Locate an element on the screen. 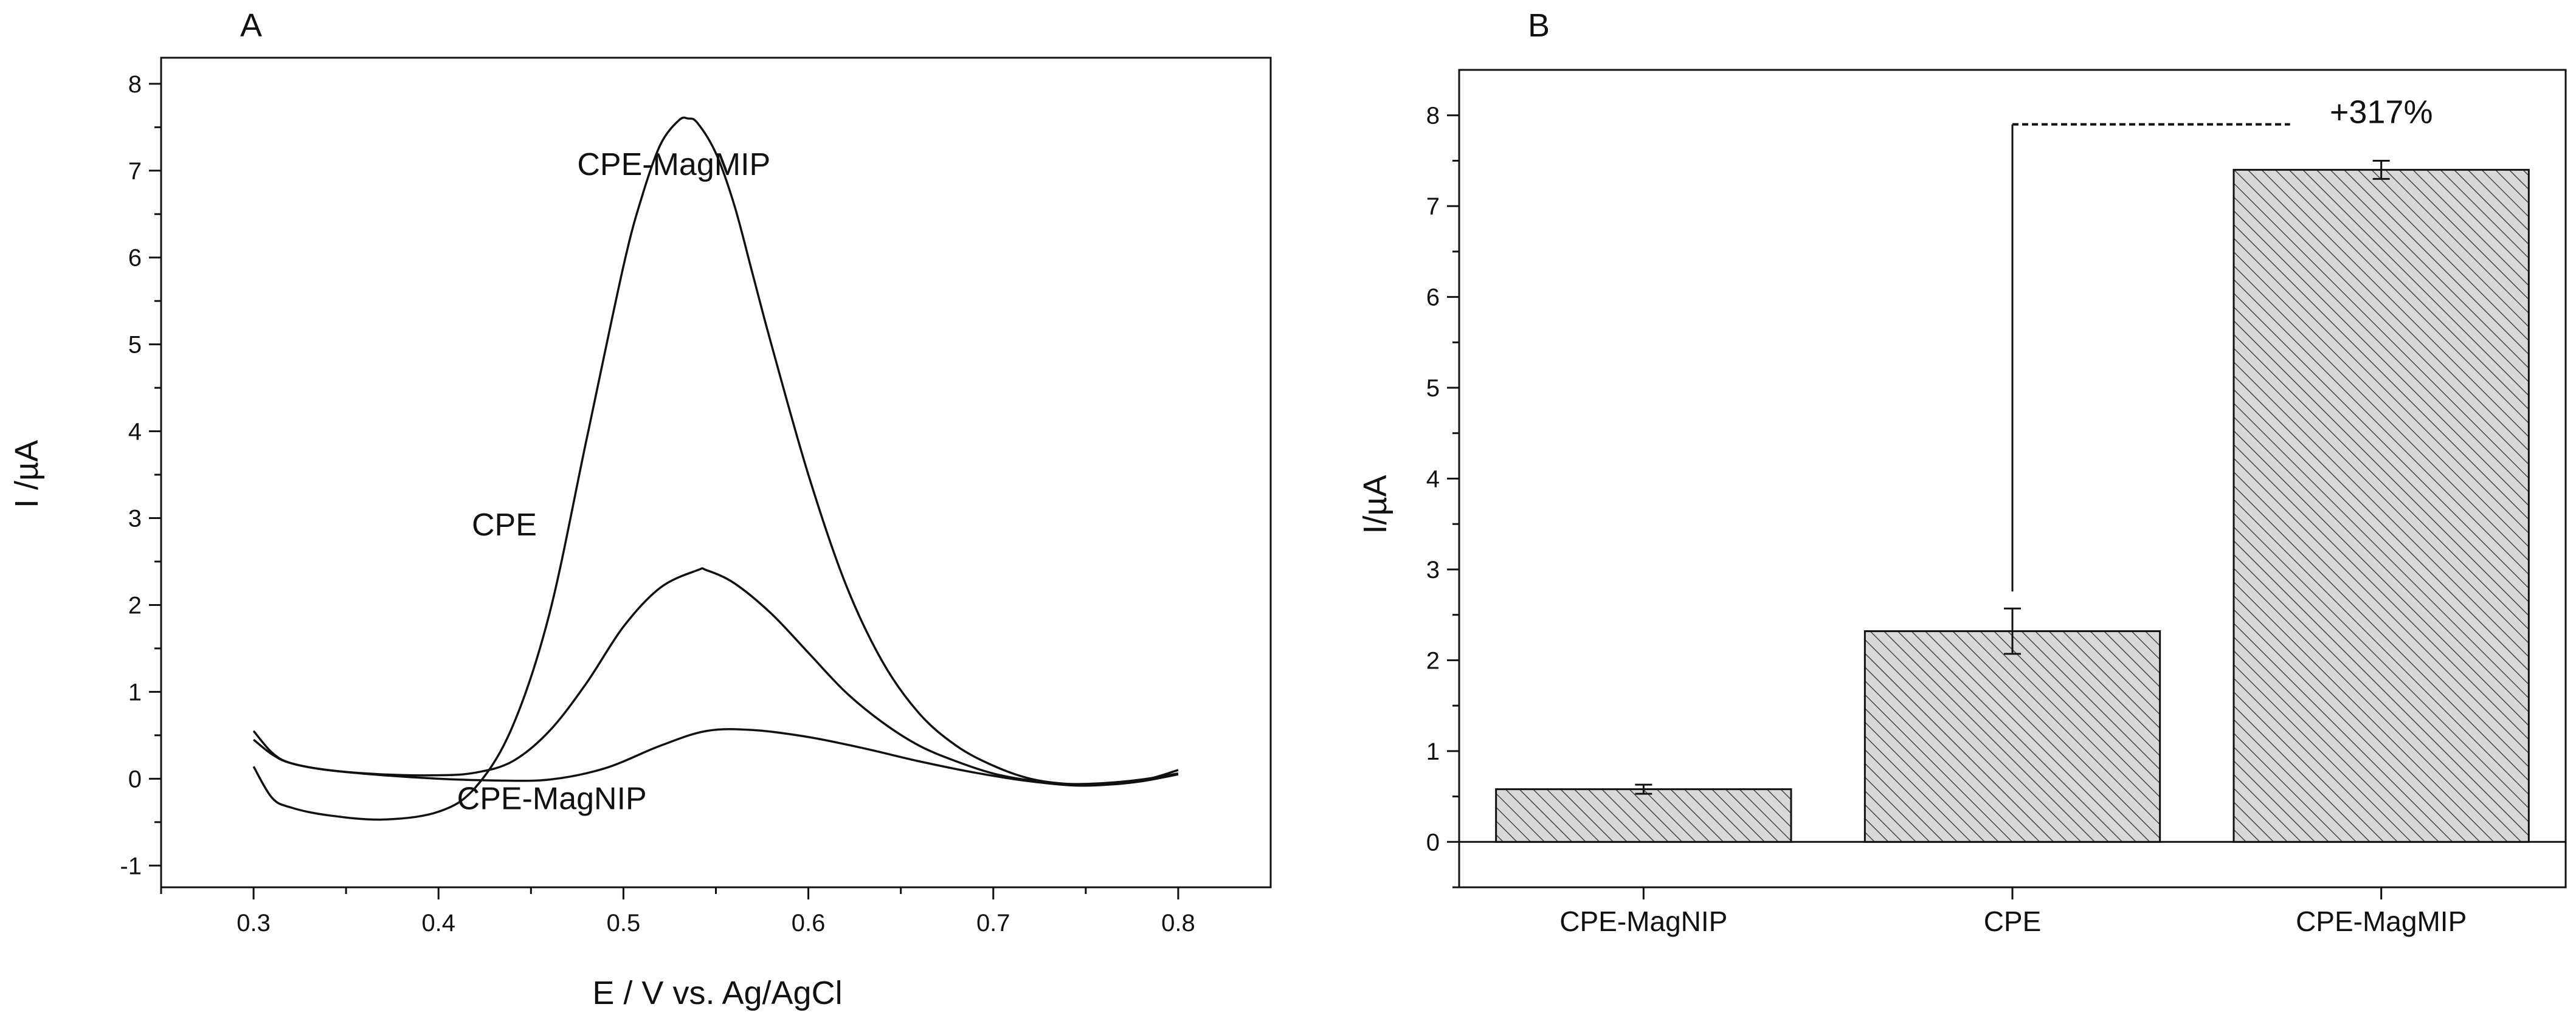 Image resolution: width=2576 pixels, height=1021 pixels. panel-label-b: B is located at coordinates (1539, 25).